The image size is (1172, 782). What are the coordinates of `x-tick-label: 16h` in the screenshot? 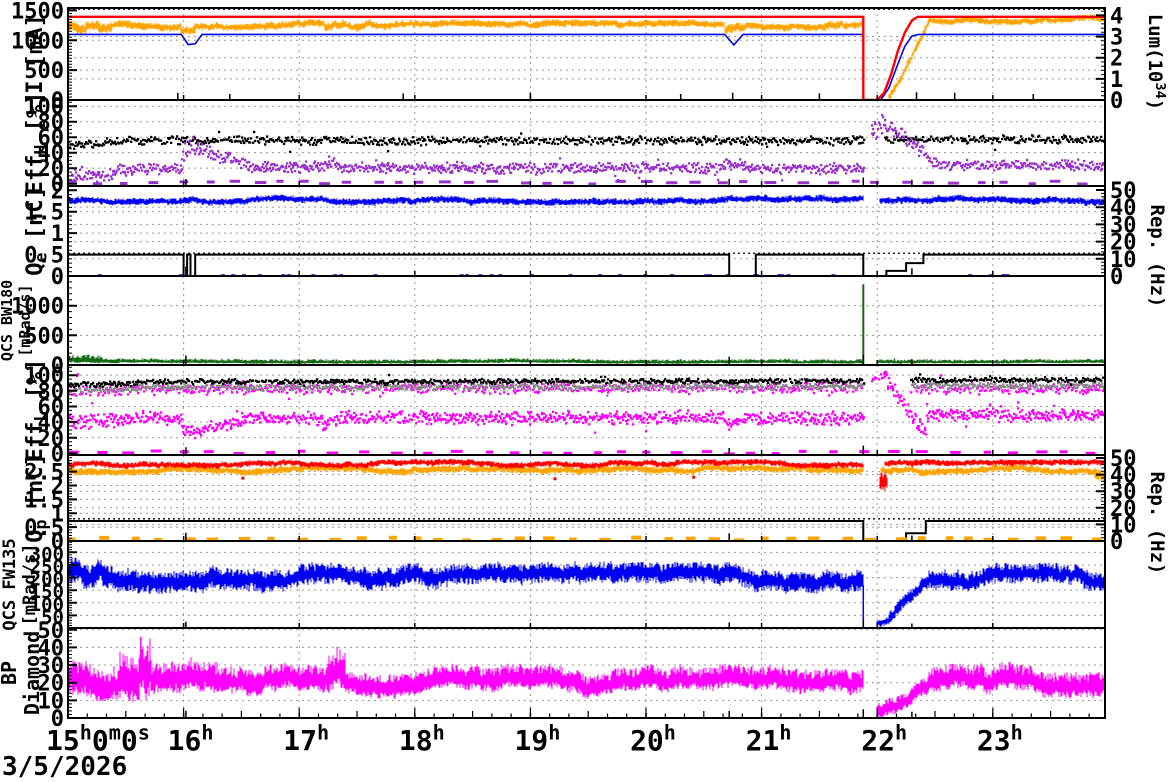 It's located at (191, 738).